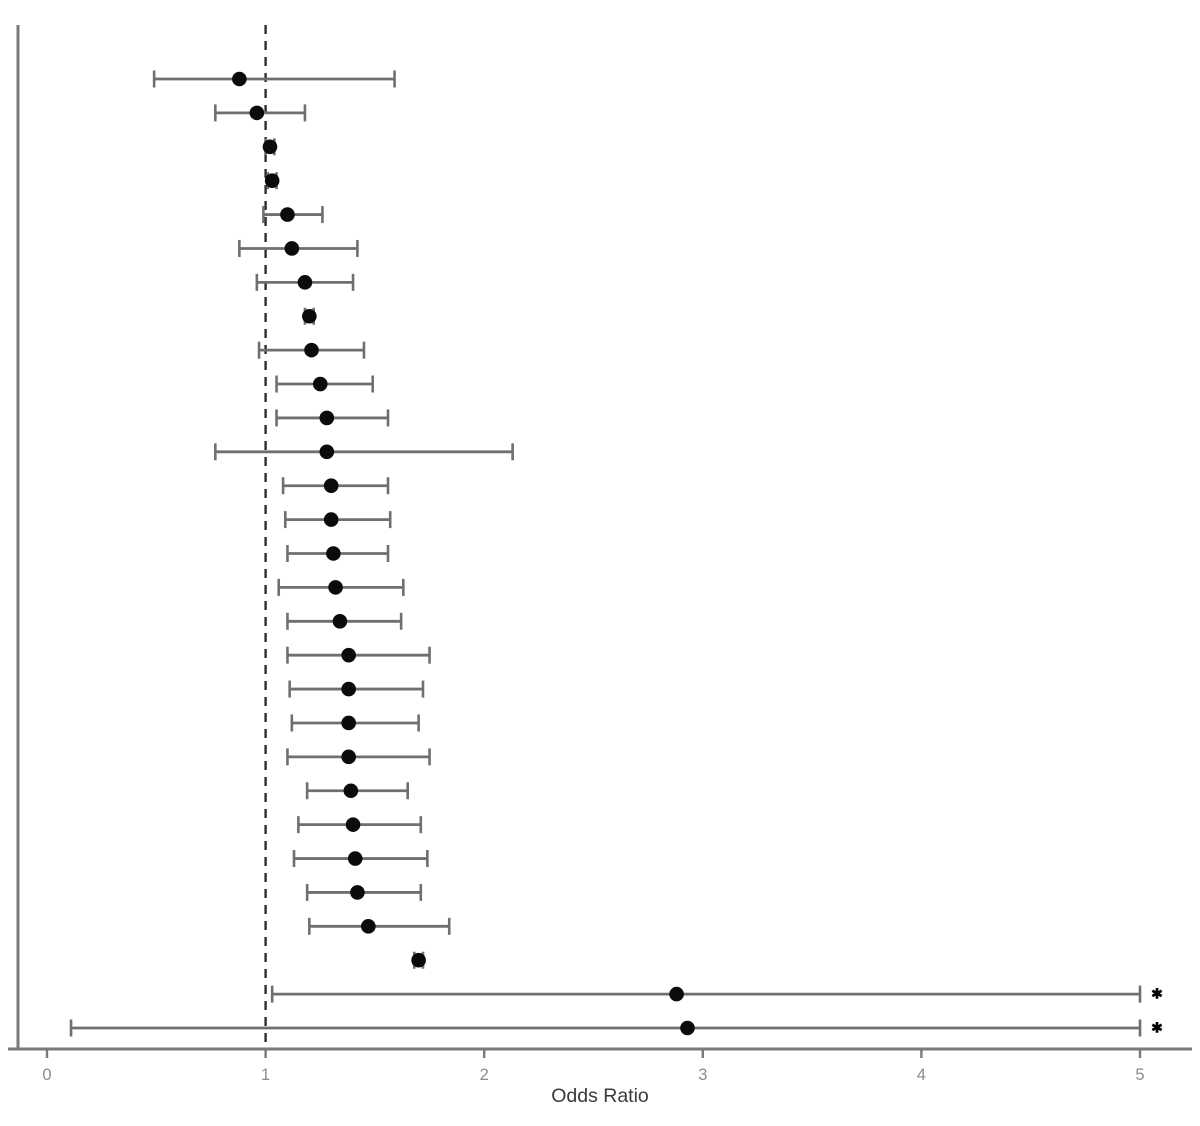  I want to click on x-axis-tick-label: 2, so click(484, 1075).